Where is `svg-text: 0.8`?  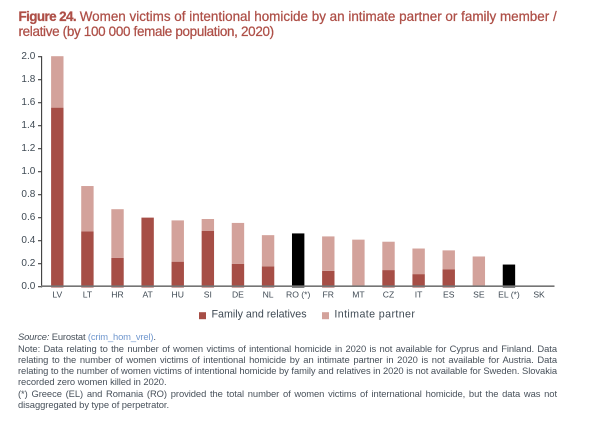 svg-text: 0.8 is located at coordinates (28, 194).